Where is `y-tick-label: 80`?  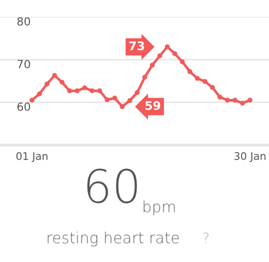
y-tick-label: 80 is located at coordinates (23, 21).